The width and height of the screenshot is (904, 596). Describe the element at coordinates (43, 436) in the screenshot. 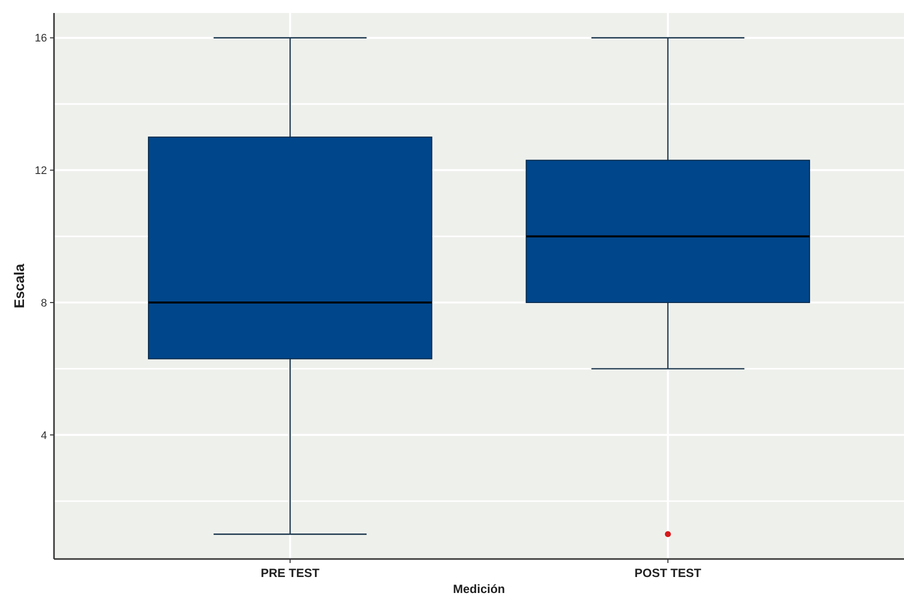

I see `y-tick-label: 4` at that location.